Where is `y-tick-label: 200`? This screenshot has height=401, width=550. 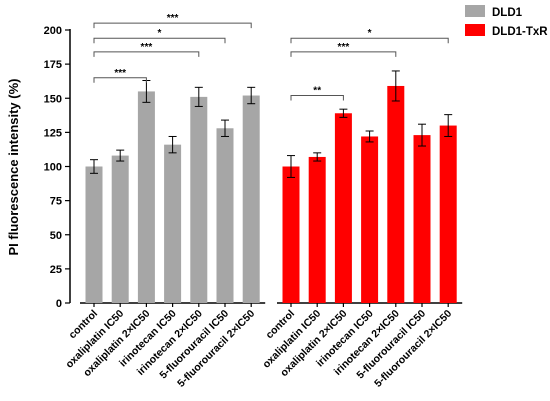 y-tick-label: 200 is located at coordinates (53, 31).